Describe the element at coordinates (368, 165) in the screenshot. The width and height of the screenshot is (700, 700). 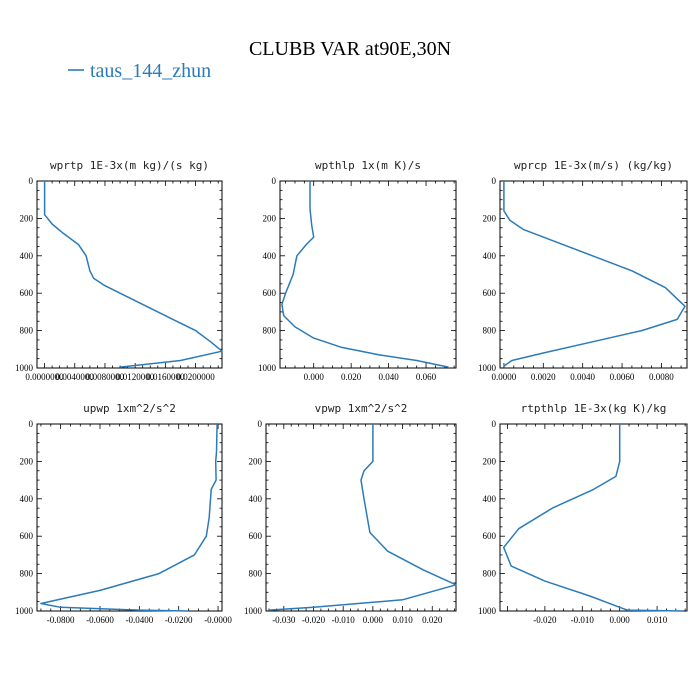
I see `panel-title: wpthlp 1x(m K)/s` at that location.